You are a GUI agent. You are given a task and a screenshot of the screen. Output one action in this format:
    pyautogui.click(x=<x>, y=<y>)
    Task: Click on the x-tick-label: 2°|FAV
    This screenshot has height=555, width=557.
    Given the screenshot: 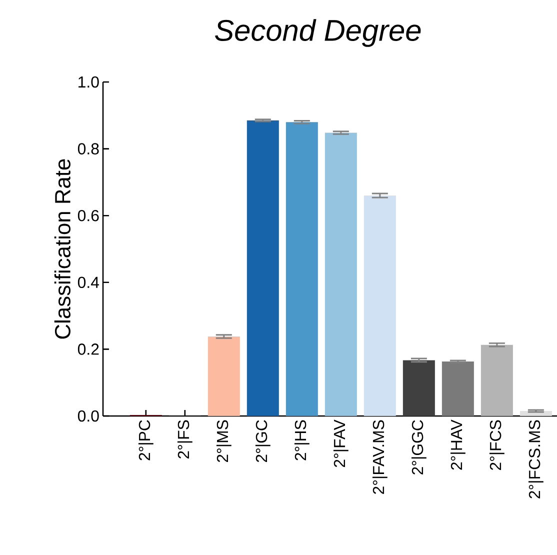 What is the action you would take?
    pyautogui.click(x=340, y=444)
    